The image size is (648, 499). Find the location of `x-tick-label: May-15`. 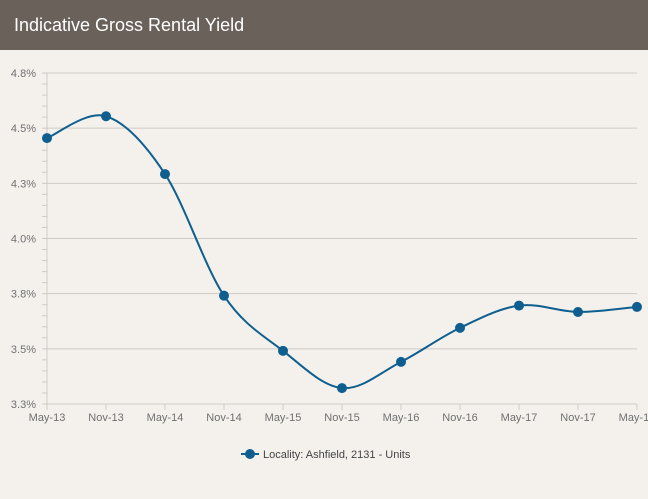

x-tick-label: May-15 is located at coordinates (283, 418).